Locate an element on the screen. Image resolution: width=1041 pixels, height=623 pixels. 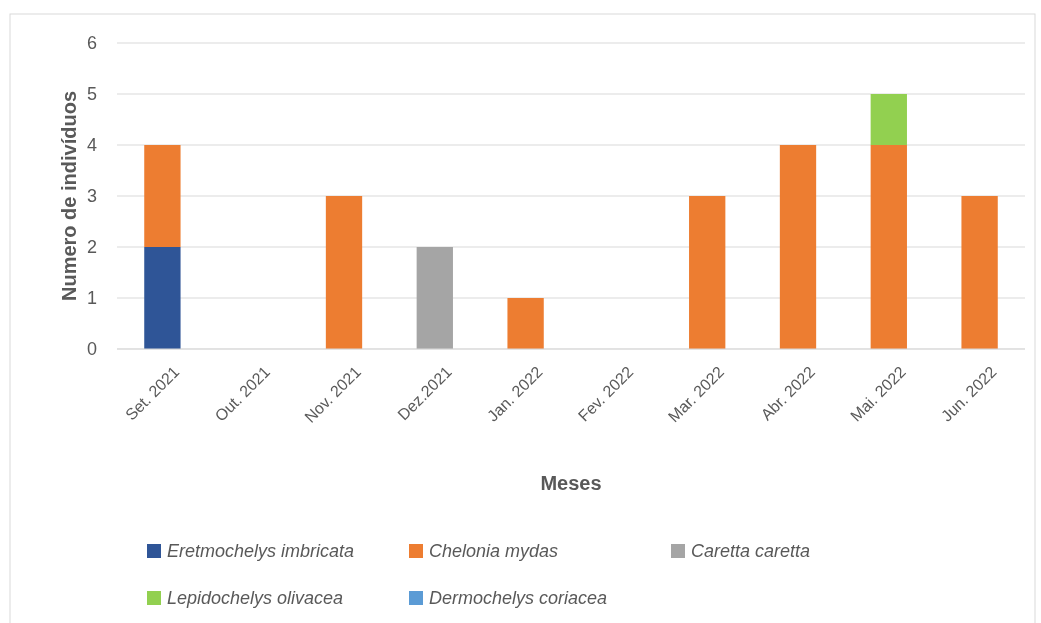
legend-label: Lepidochelys olivacea is located at coordinates (255, 598).